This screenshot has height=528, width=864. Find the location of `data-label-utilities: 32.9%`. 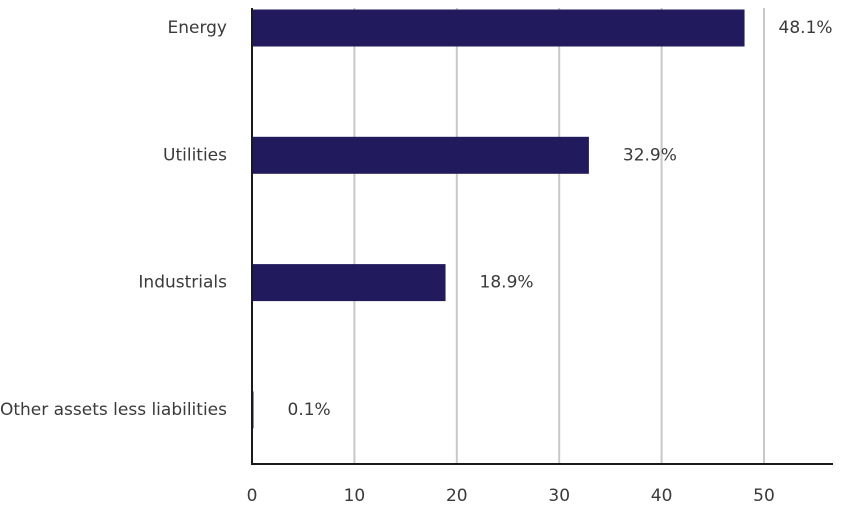

data-label-utilities: 32.9% is located at coordinates (650, 155).